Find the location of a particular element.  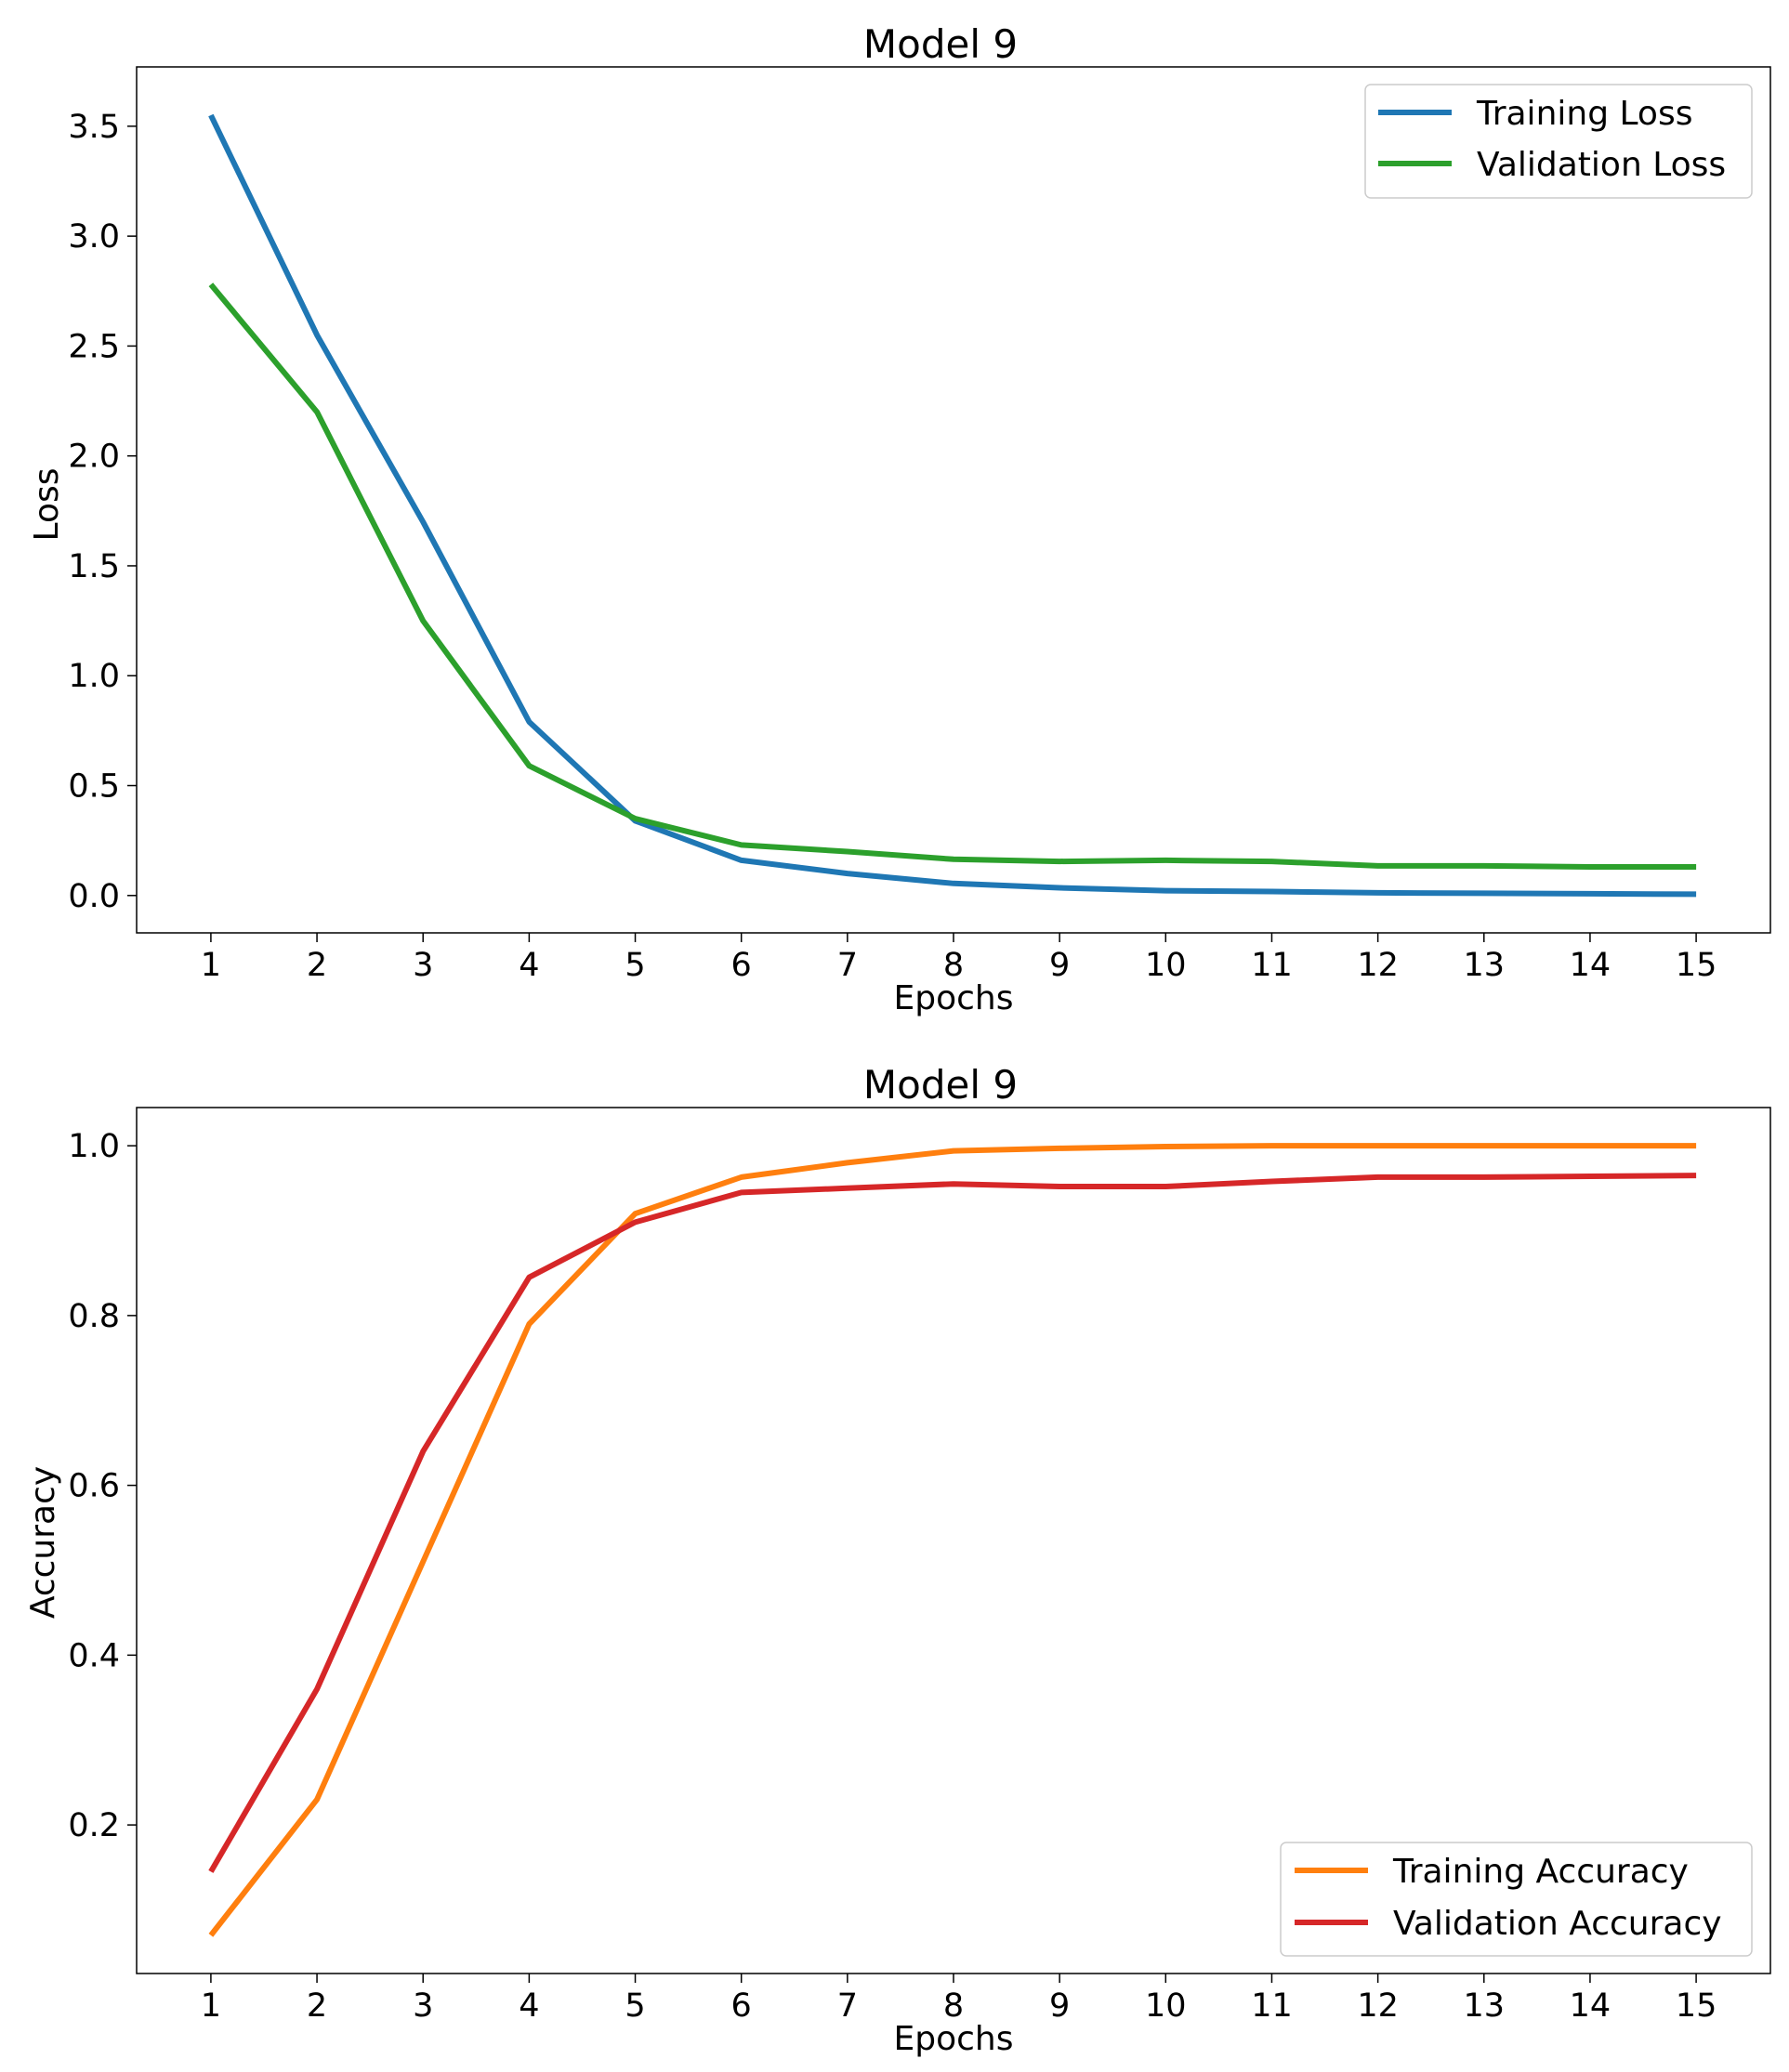

loss-legend-box is located at coordinates (1558, 141).